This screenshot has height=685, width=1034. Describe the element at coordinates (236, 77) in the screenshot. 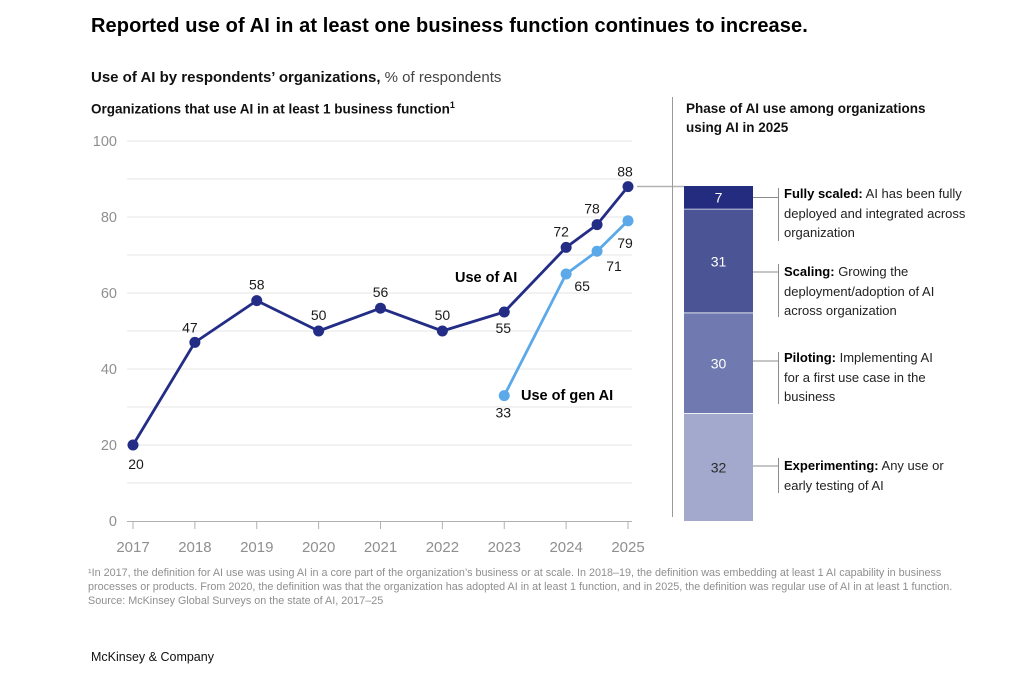

I see `subtitle-bold: Use of AI by respondents’ organizations,` at that location.